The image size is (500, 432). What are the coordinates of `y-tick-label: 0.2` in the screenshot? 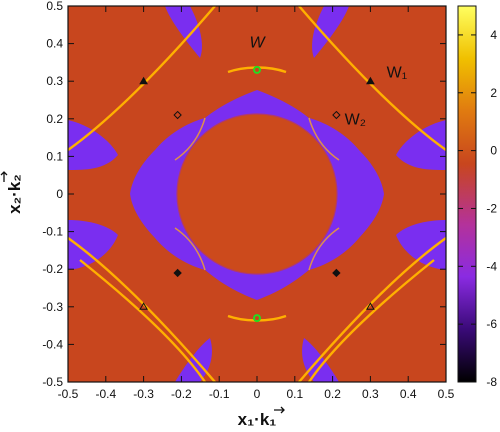 It's located at (54, 119).